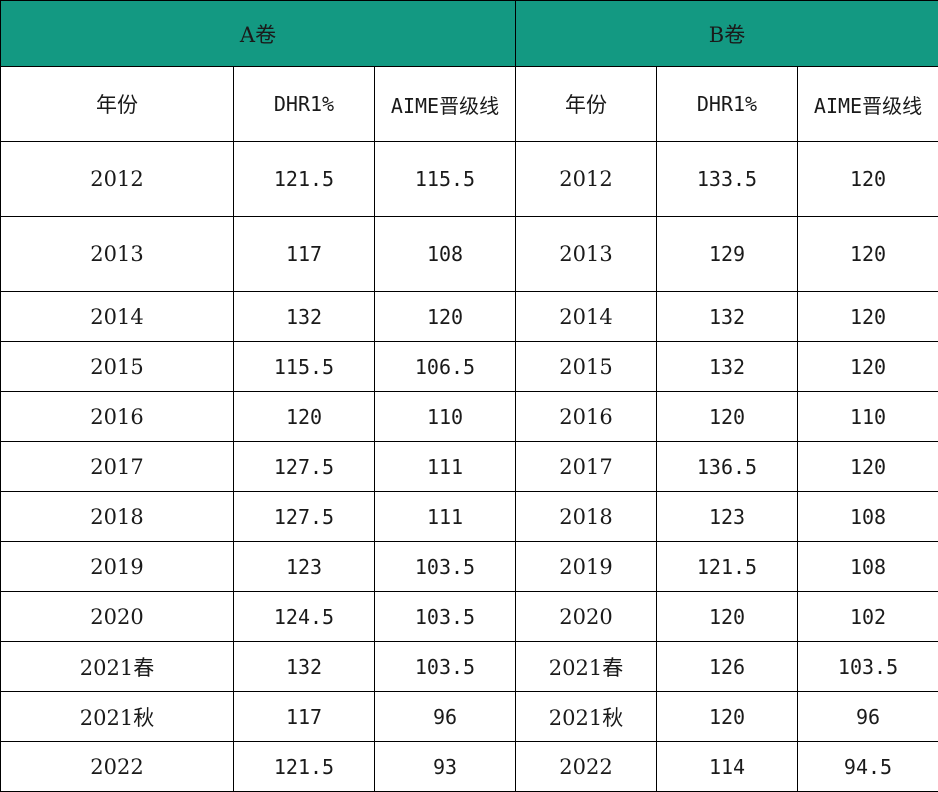 Image resolution: width=938 pixels, height=792 pixels. I want to click on cell-aime-a: 120, so click(445, 316).